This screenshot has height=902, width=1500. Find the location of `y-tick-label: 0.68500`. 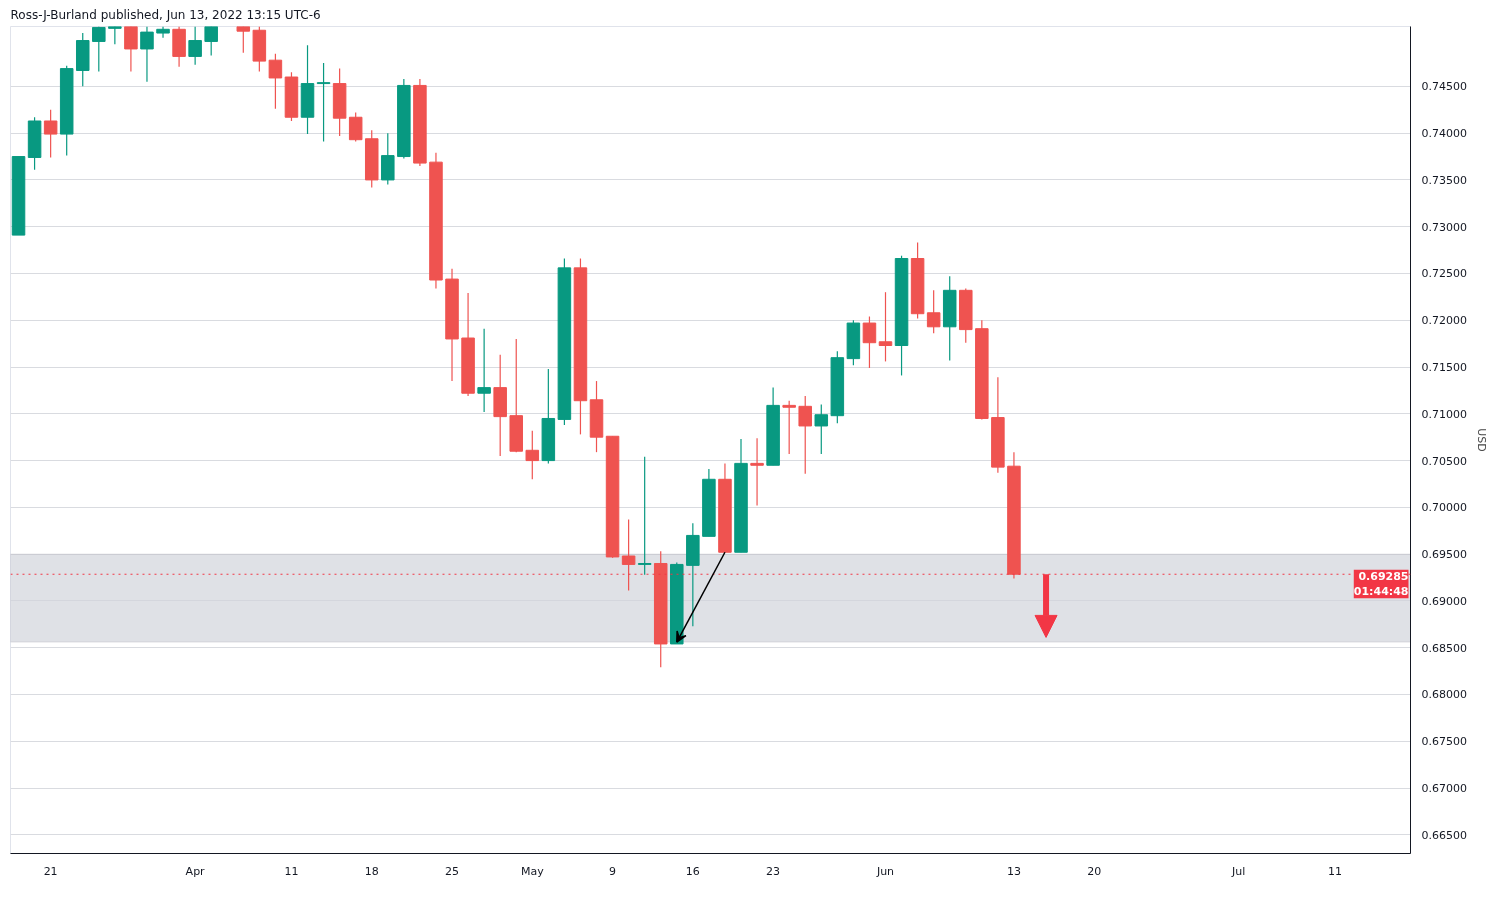

y-tick-label: 0.68500 is located at coordinates (1444, 648).